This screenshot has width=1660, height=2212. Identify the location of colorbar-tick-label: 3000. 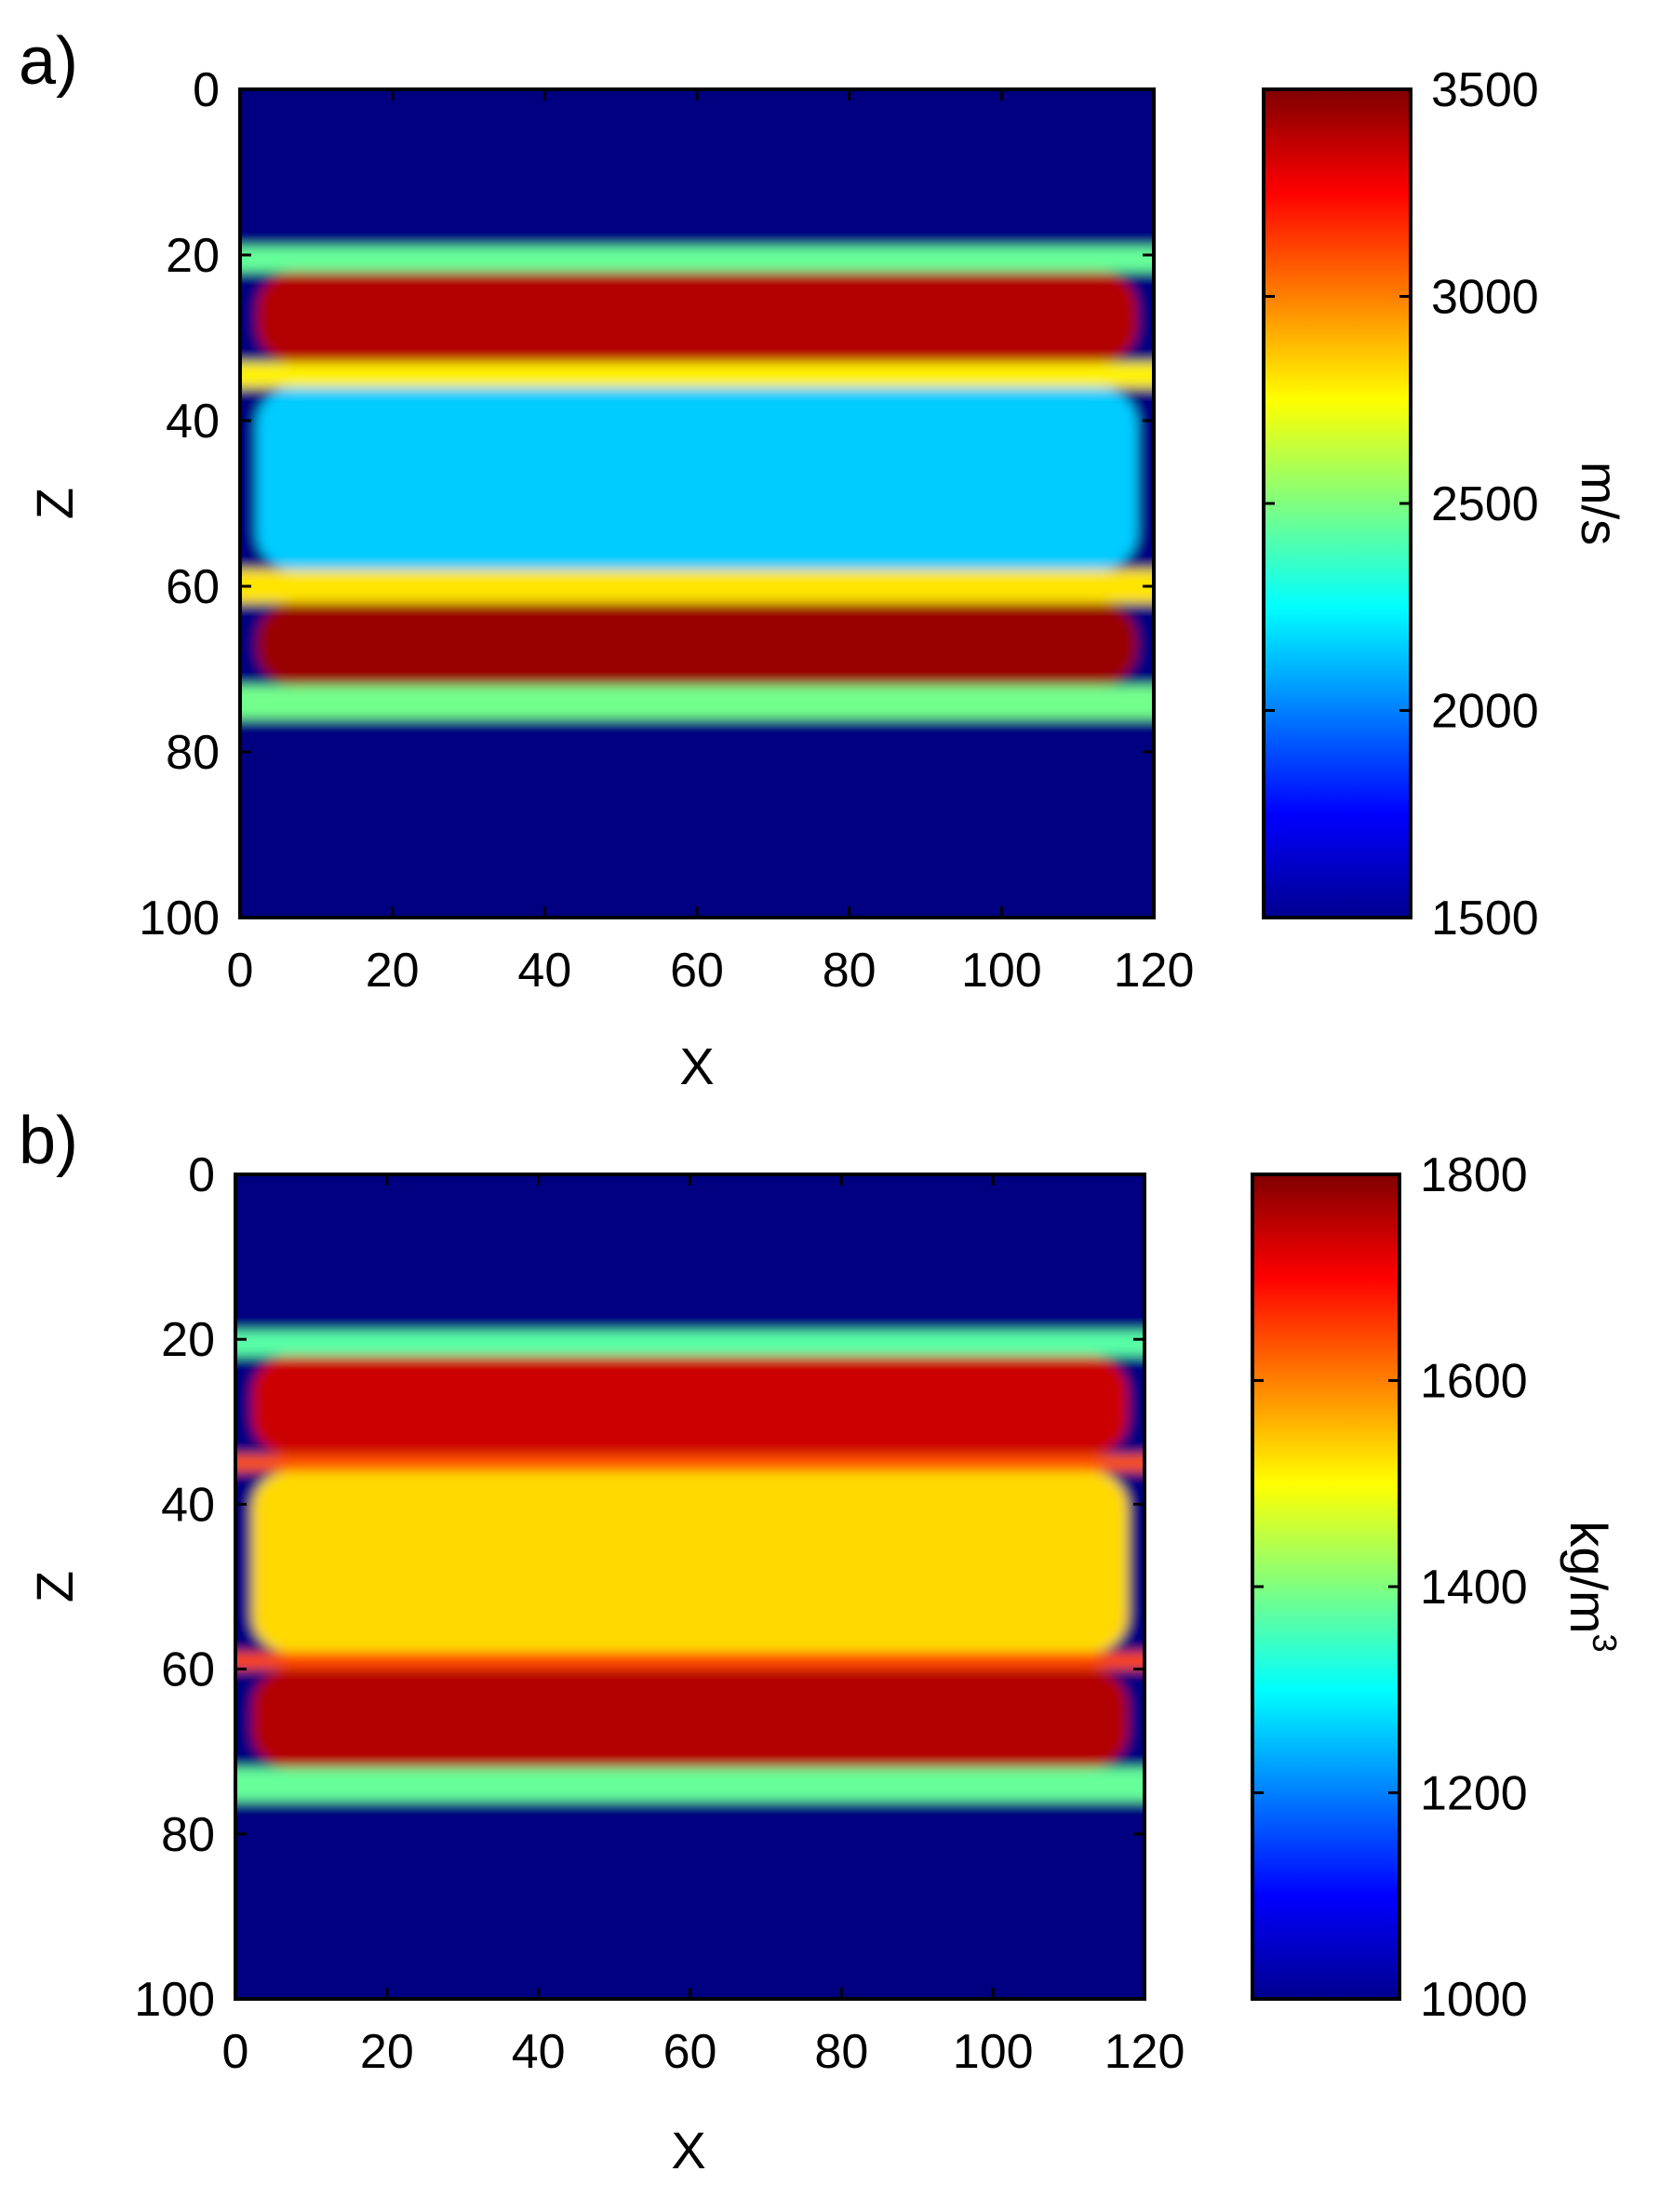
(1485, 298).